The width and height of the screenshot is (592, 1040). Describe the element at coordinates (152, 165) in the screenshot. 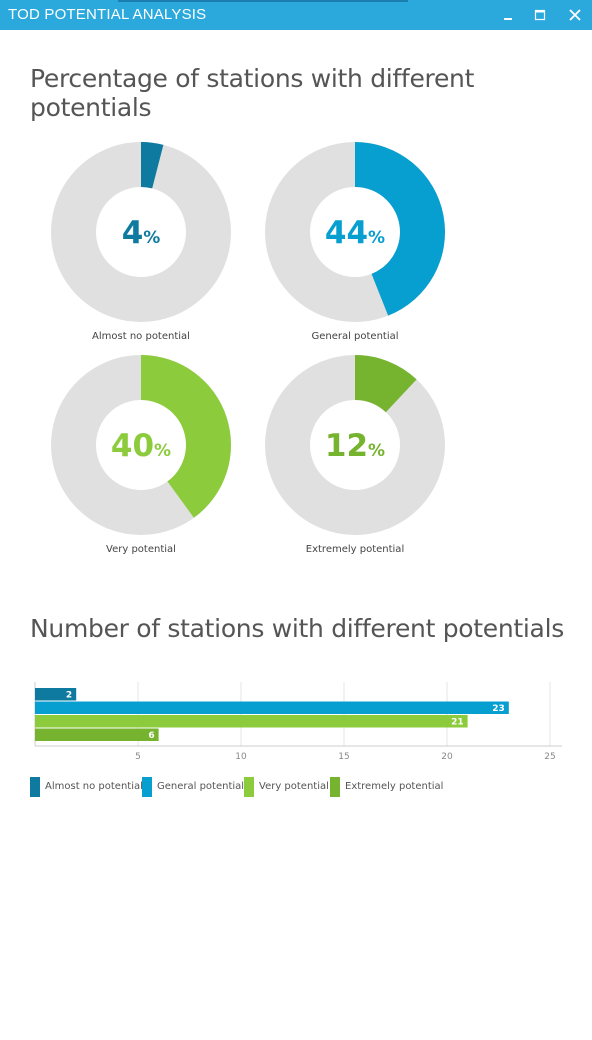

I see `donut-slice-almost-no-potential` at that location.